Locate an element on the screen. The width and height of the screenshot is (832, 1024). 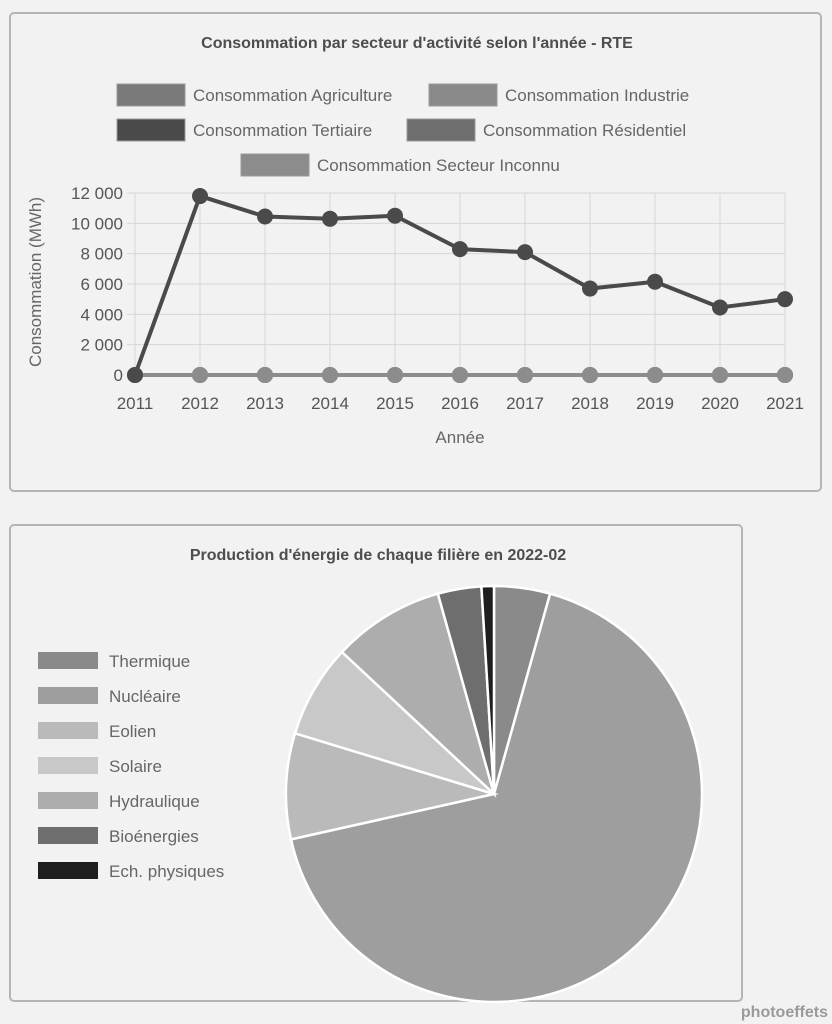
legend-item-4: Consommation Secteur Inconnu is located at coordinates (400, 165).